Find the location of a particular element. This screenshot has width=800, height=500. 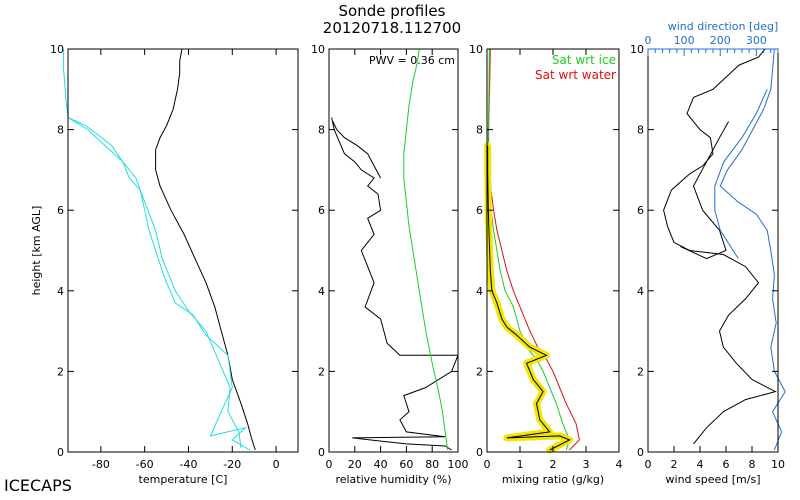

wind-xtick-label: 0 is located at coordinates (648, 464).